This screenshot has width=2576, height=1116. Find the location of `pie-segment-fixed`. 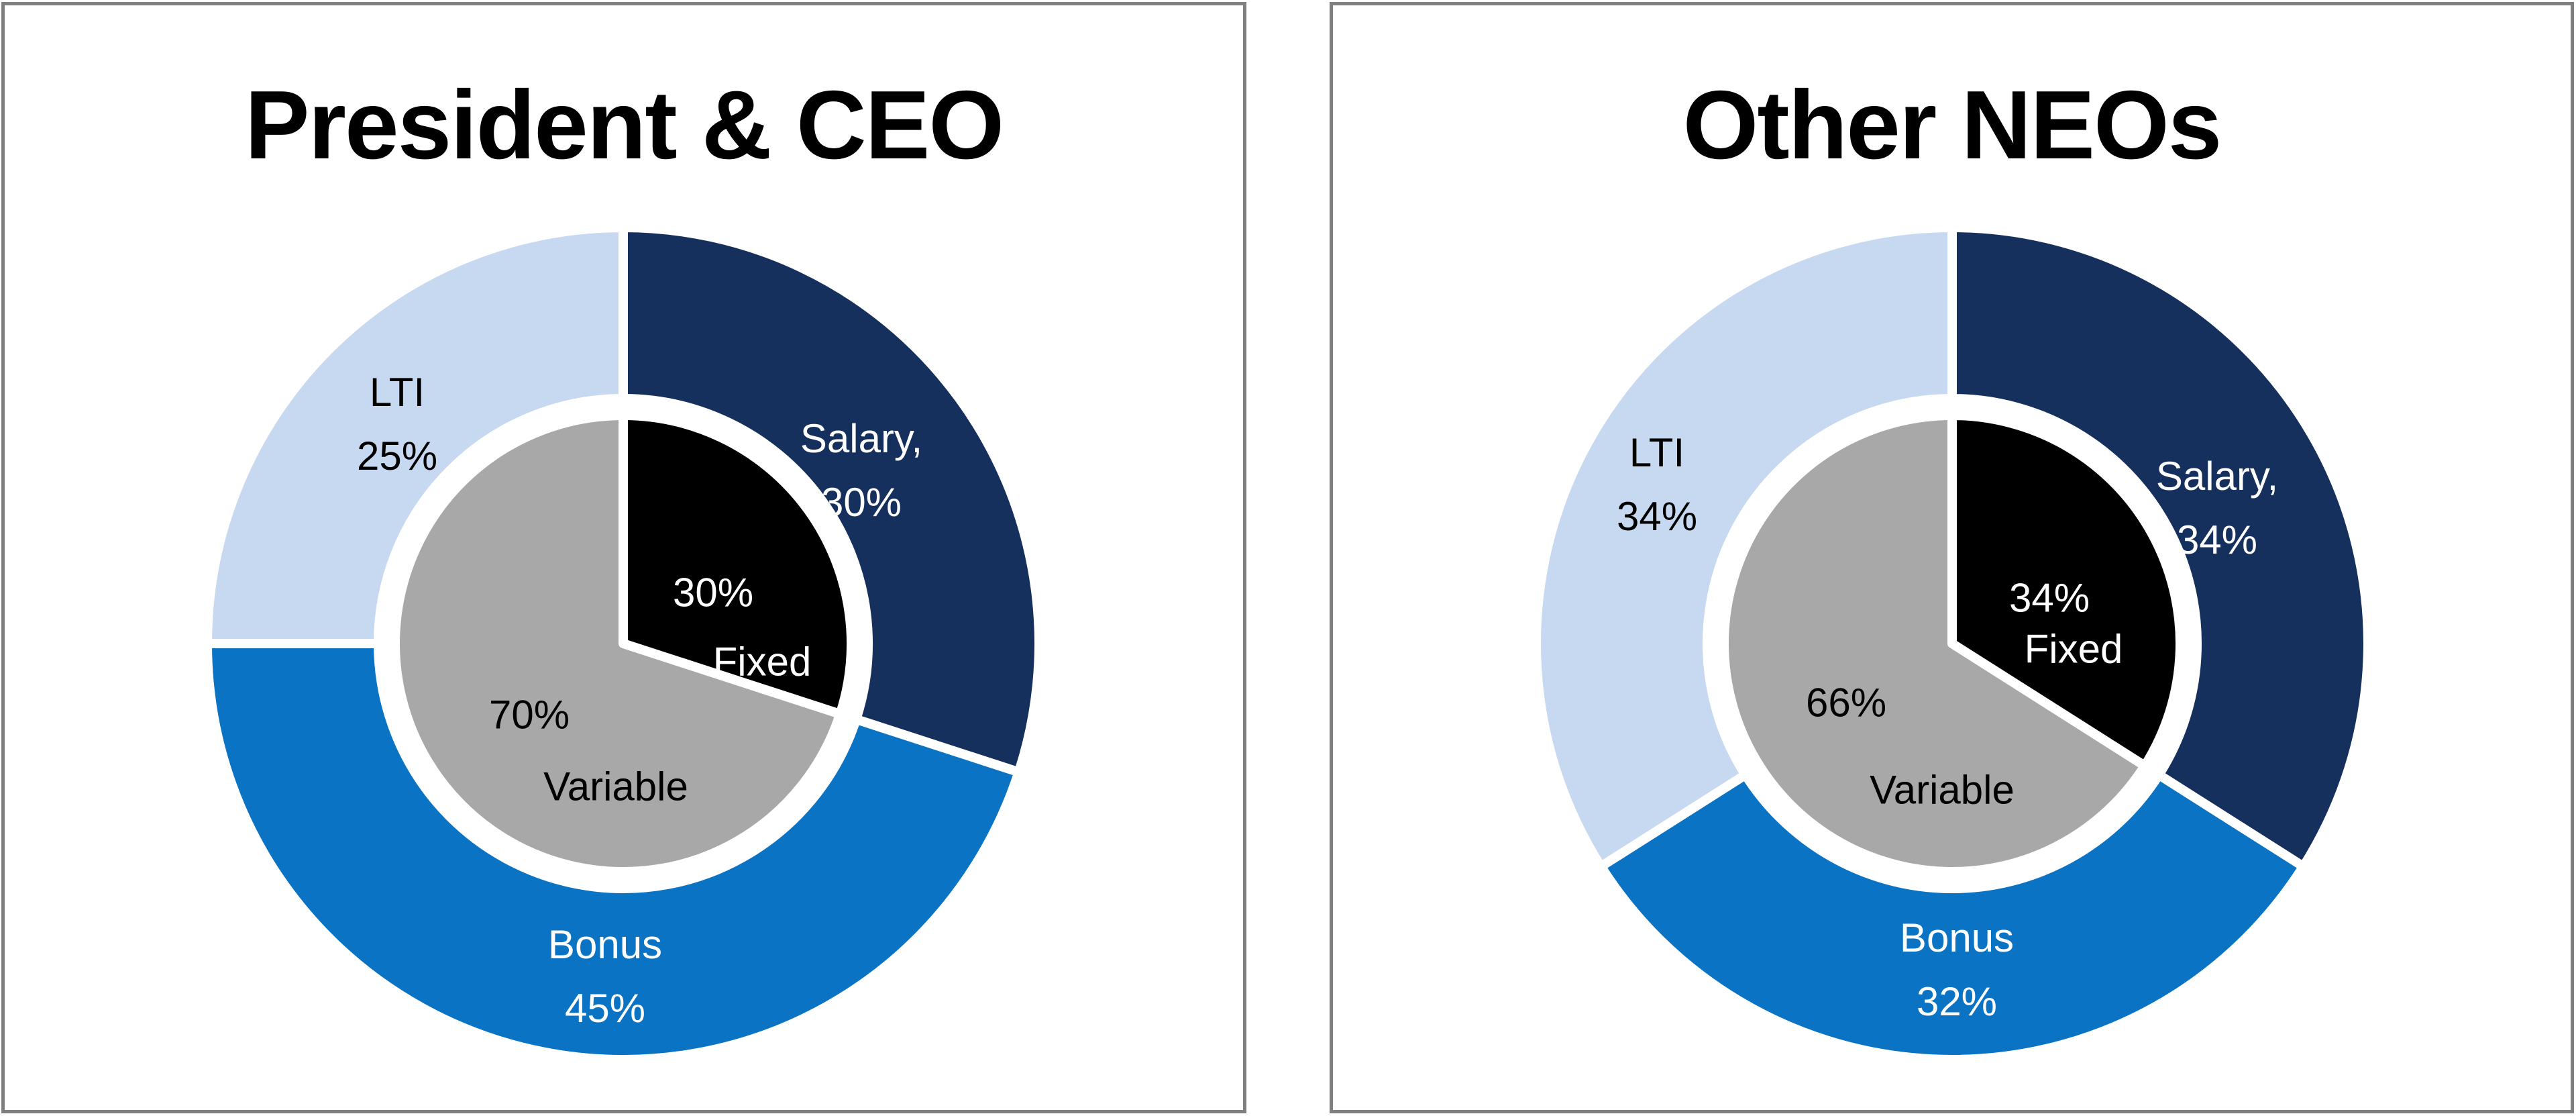

pie-segment-fixed is located at coordinates (738, 565).